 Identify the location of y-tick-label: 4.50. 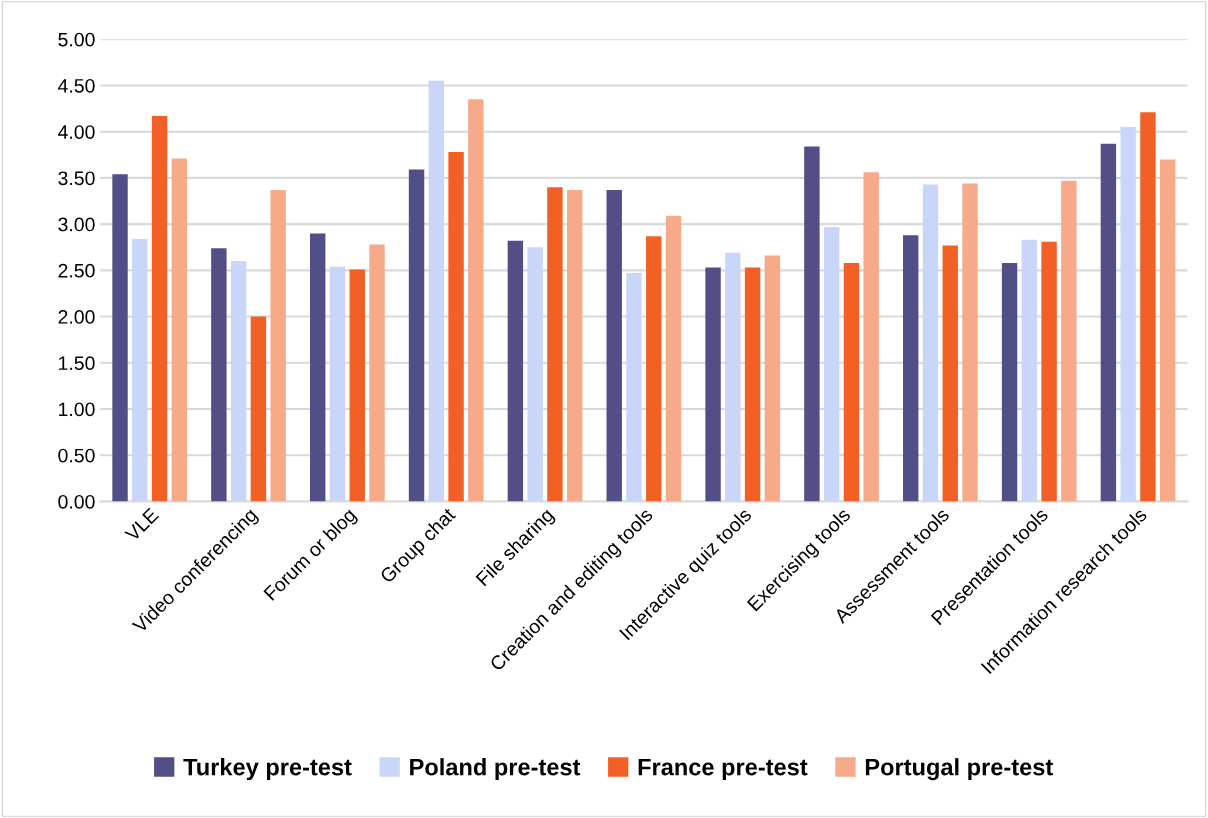
(76, 85).